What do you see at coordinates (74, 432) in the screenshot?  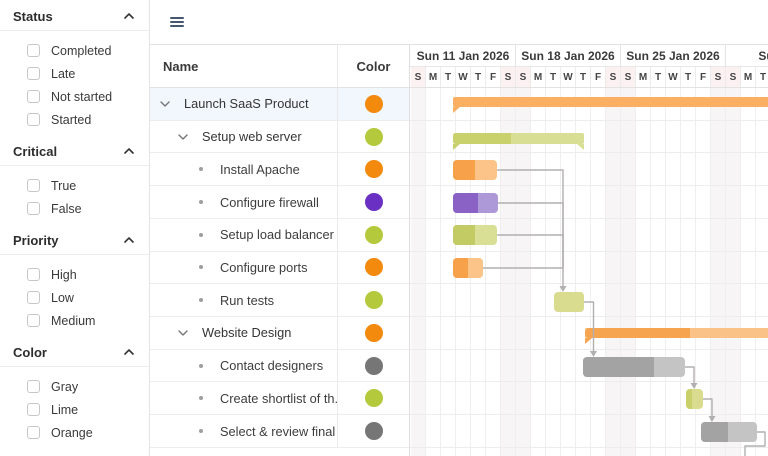 I see `filter-option-orange: Orange` at bounding box center [74, 432].